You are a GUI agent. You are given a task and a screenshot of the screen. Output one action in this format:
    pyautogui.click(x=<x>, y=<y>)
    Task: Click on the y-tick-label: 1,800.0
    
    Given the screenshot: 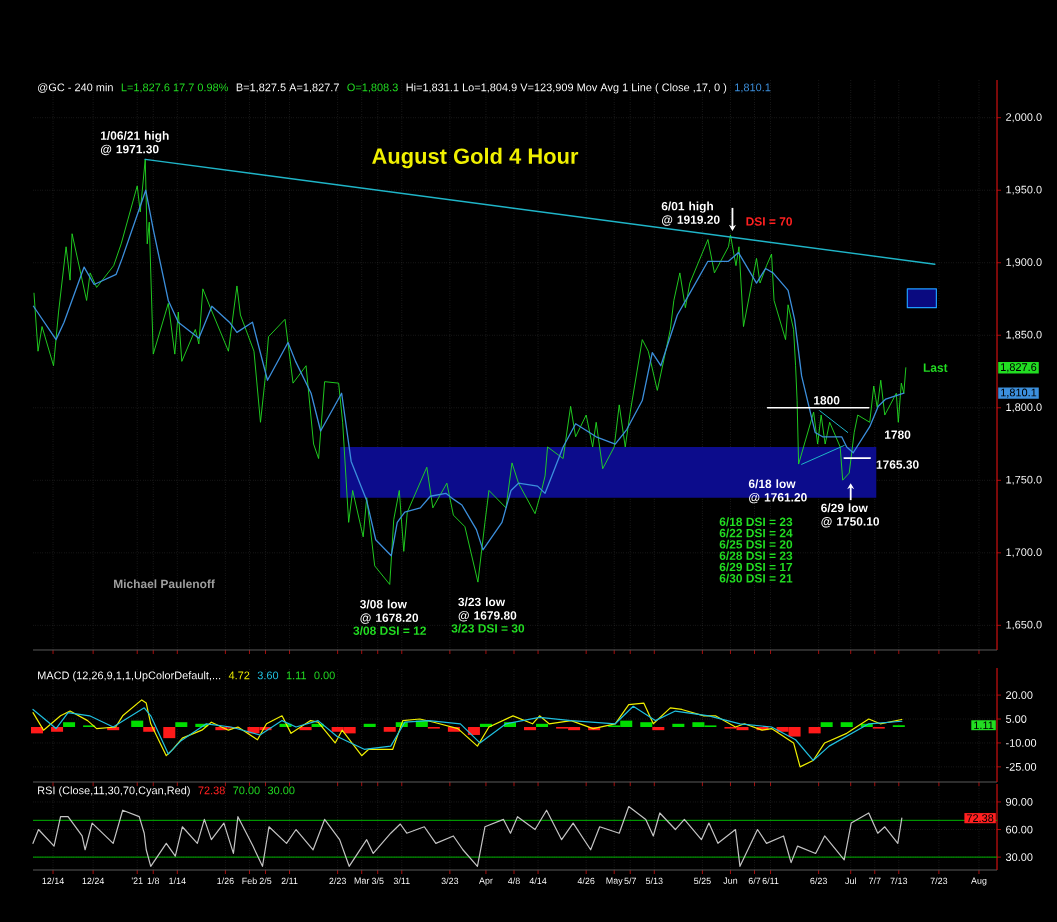 What is the action you would take?
    pyautogui.click(x=1024, y=408)
    